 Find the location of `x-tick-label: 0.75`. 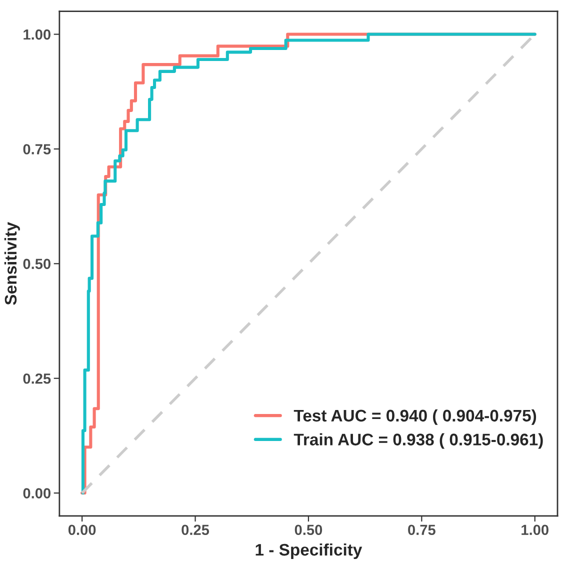

x-tick-label: 0.75 is located at coordinates (422, 530).